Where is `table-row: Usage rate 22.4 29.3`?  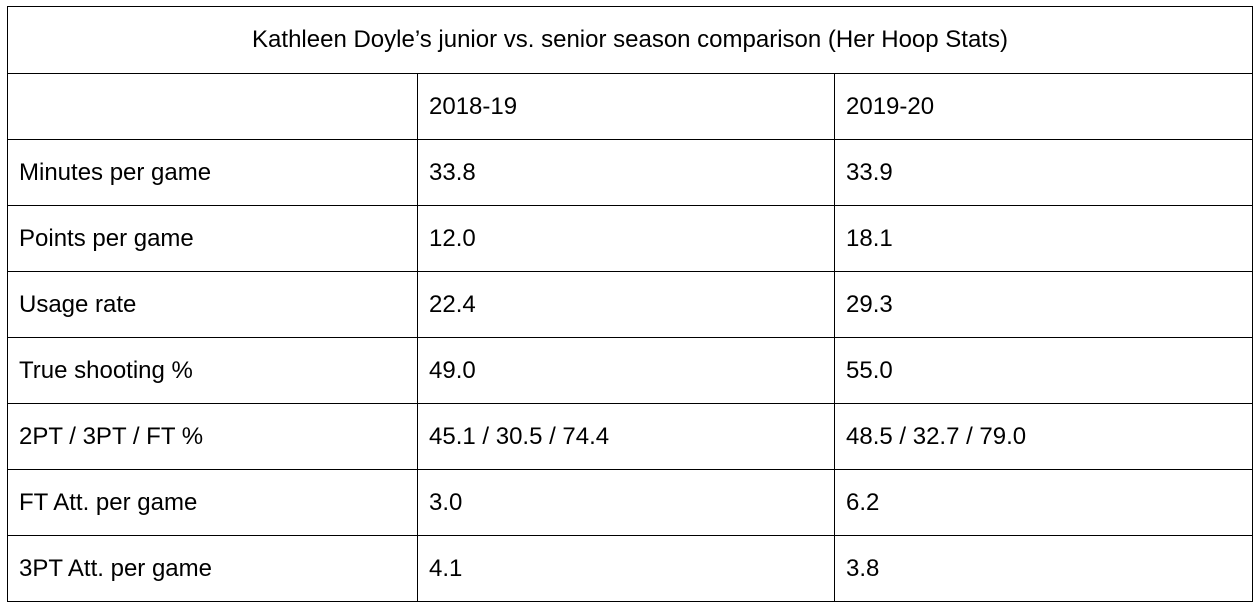
table-row: Usage rate 22.4 29.3 is located at coordinates (630, 304).